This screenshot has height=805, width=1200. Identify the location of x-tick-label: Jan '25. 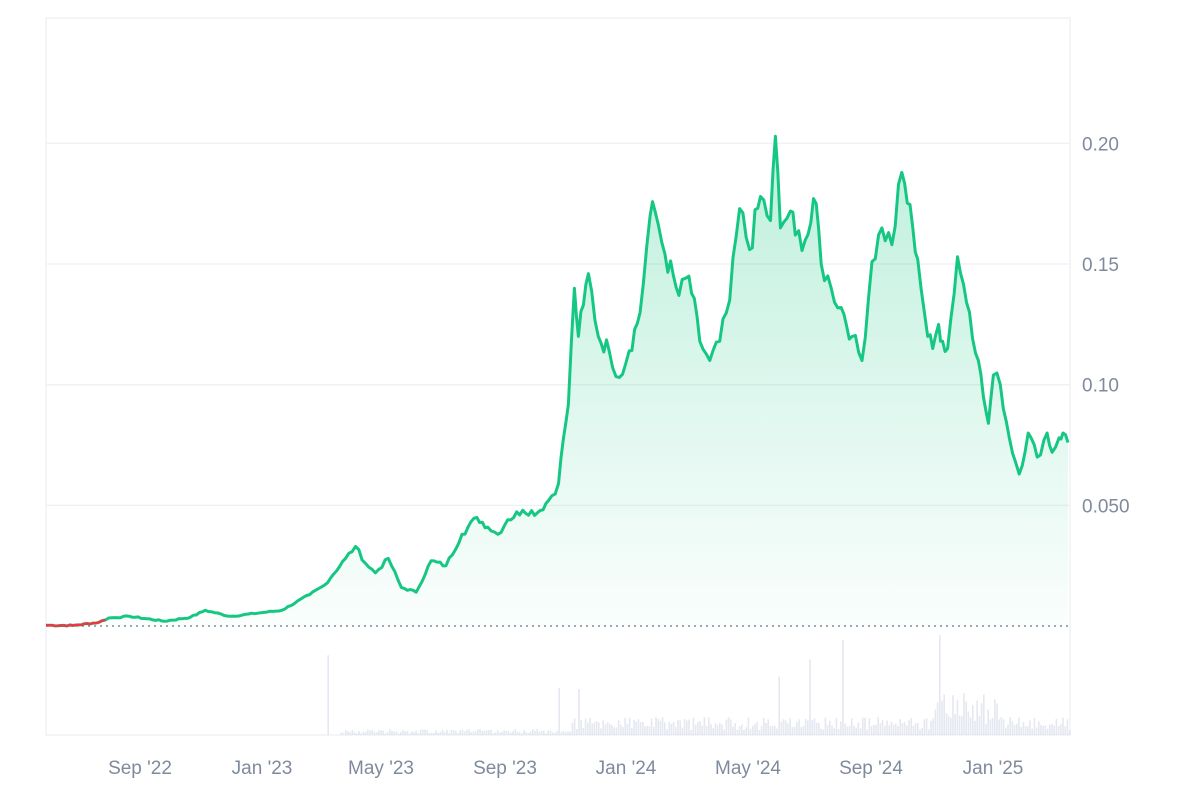
(993, 768).